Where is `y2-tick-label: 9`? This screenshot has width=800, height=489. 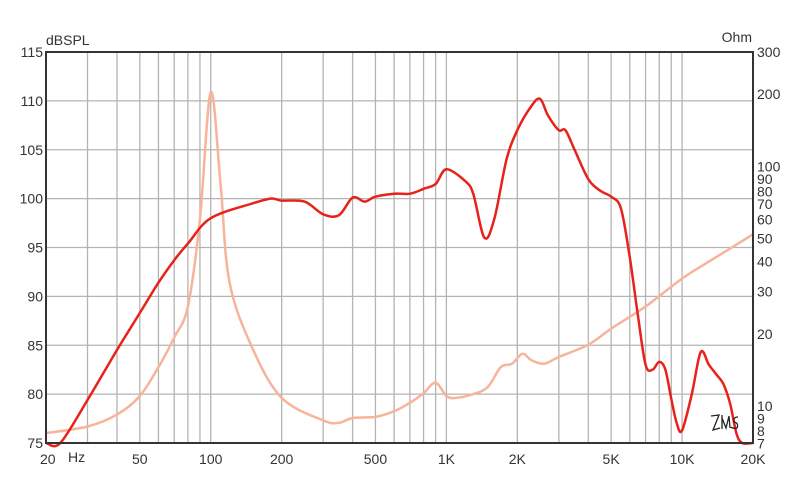
y2-tick-label: 9 is located at coordinates (761, 418).